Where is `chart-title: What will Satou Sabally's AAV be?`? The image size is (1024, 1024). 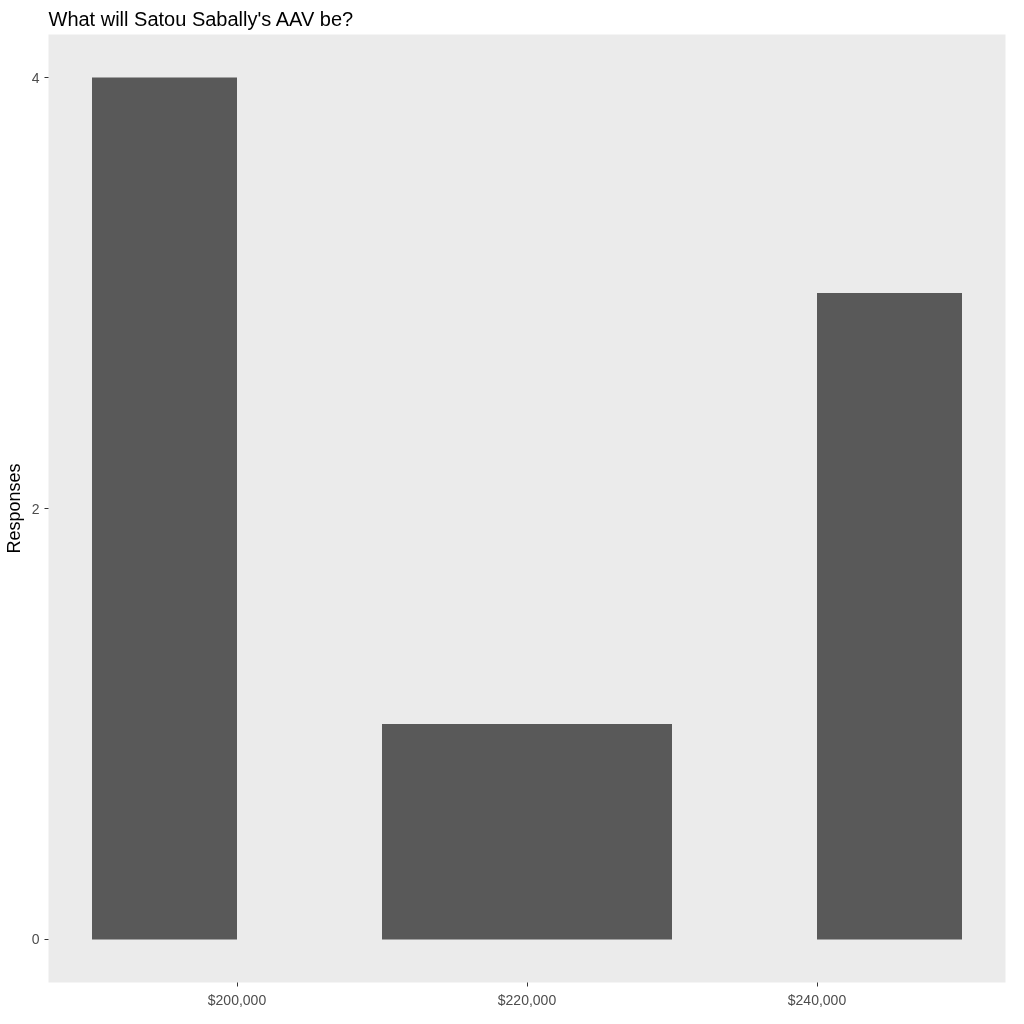 chart-title: What will Satou Sabally's AAV be? is located at coordinates (201, 18).